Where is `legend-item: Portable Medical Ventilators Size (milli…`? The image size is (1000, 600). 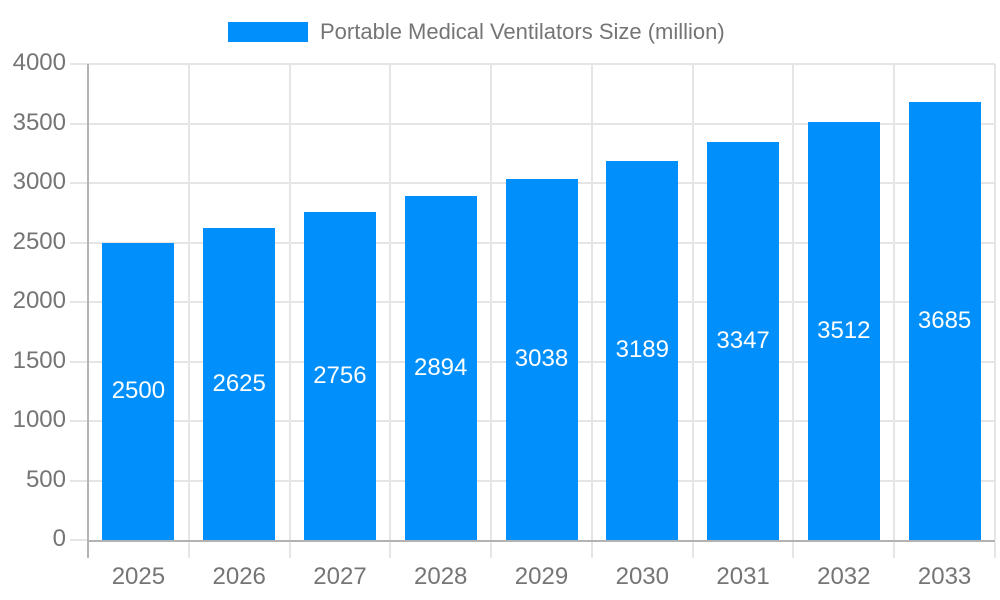
legend-item: Portable Medical Ventilators Size (milli… is located at coordinates (476, 31).